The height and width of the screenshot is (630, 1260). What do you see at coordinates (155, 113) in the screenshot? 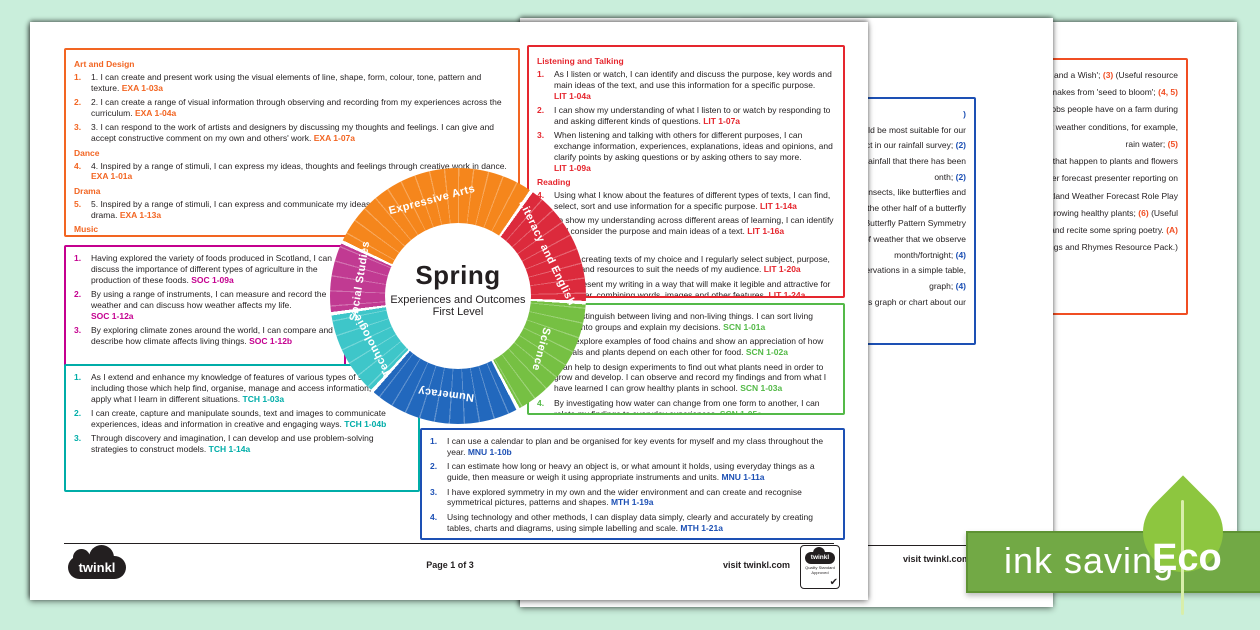
I see `curriculum-code: EXA 1-04a` at bounding box center [155, 113].